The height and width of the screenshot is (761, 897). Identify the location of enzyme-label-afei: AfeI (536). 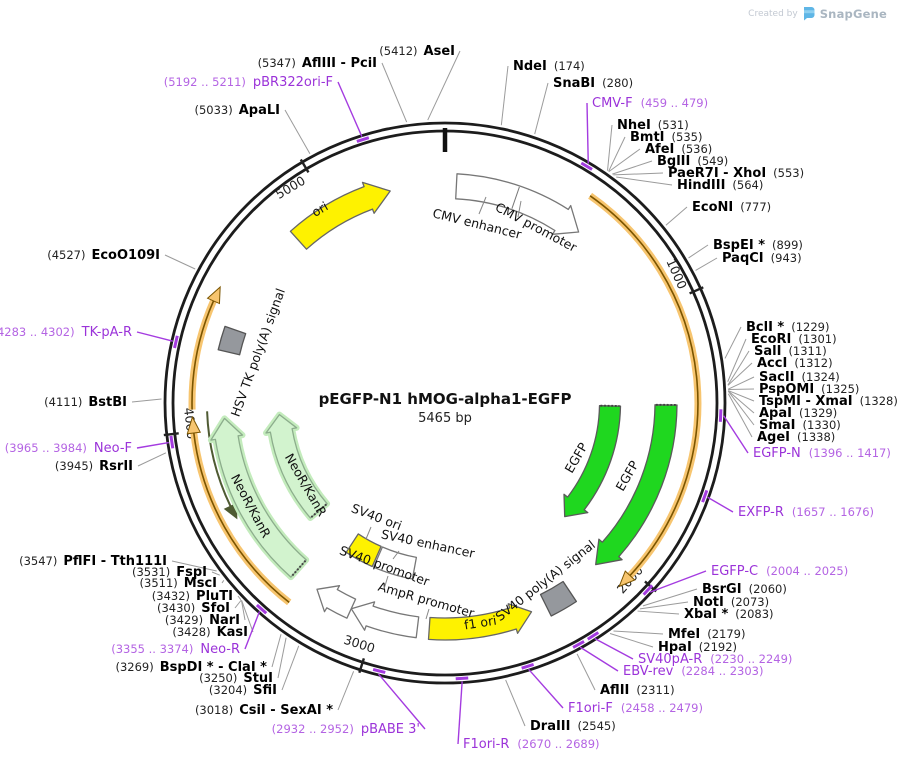
(678, 149).